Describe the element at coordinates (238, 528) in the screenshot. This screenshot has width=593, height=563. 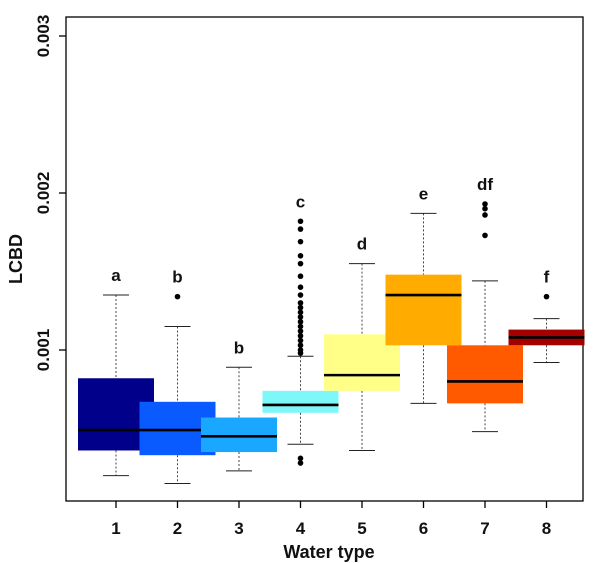
I see `x-tick-label: 3` at that location.